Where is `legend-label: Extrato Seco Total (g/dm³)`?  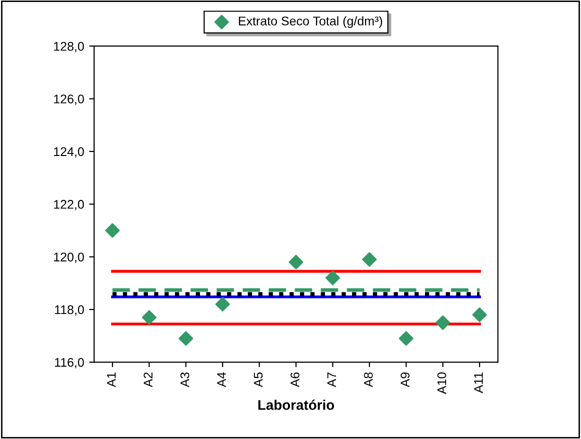 legend-label: Extrato Seco Total (g/dm³) is located at coordinates (310, 22).